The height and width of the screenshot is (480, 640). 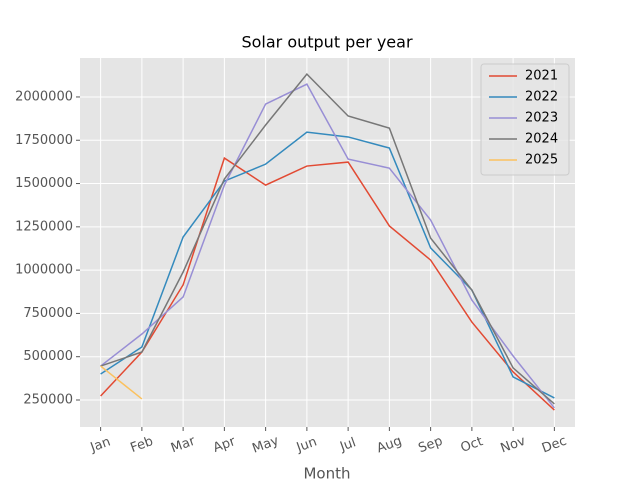 What do you see at coordinates (48, 399) in the screenshot?
I see `y-tick-label: 250000` at bounding box center [48, 399].